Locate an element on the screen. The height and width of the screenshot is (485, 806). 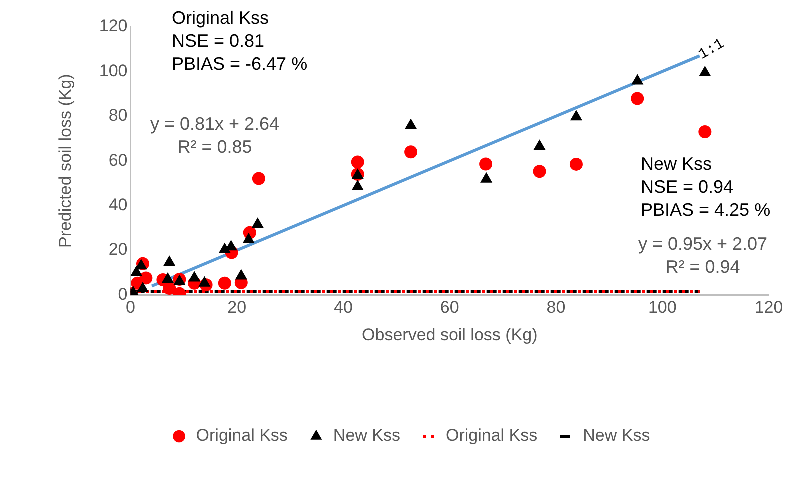
y-tick-label: 80 is located at coordinates (118, 116).